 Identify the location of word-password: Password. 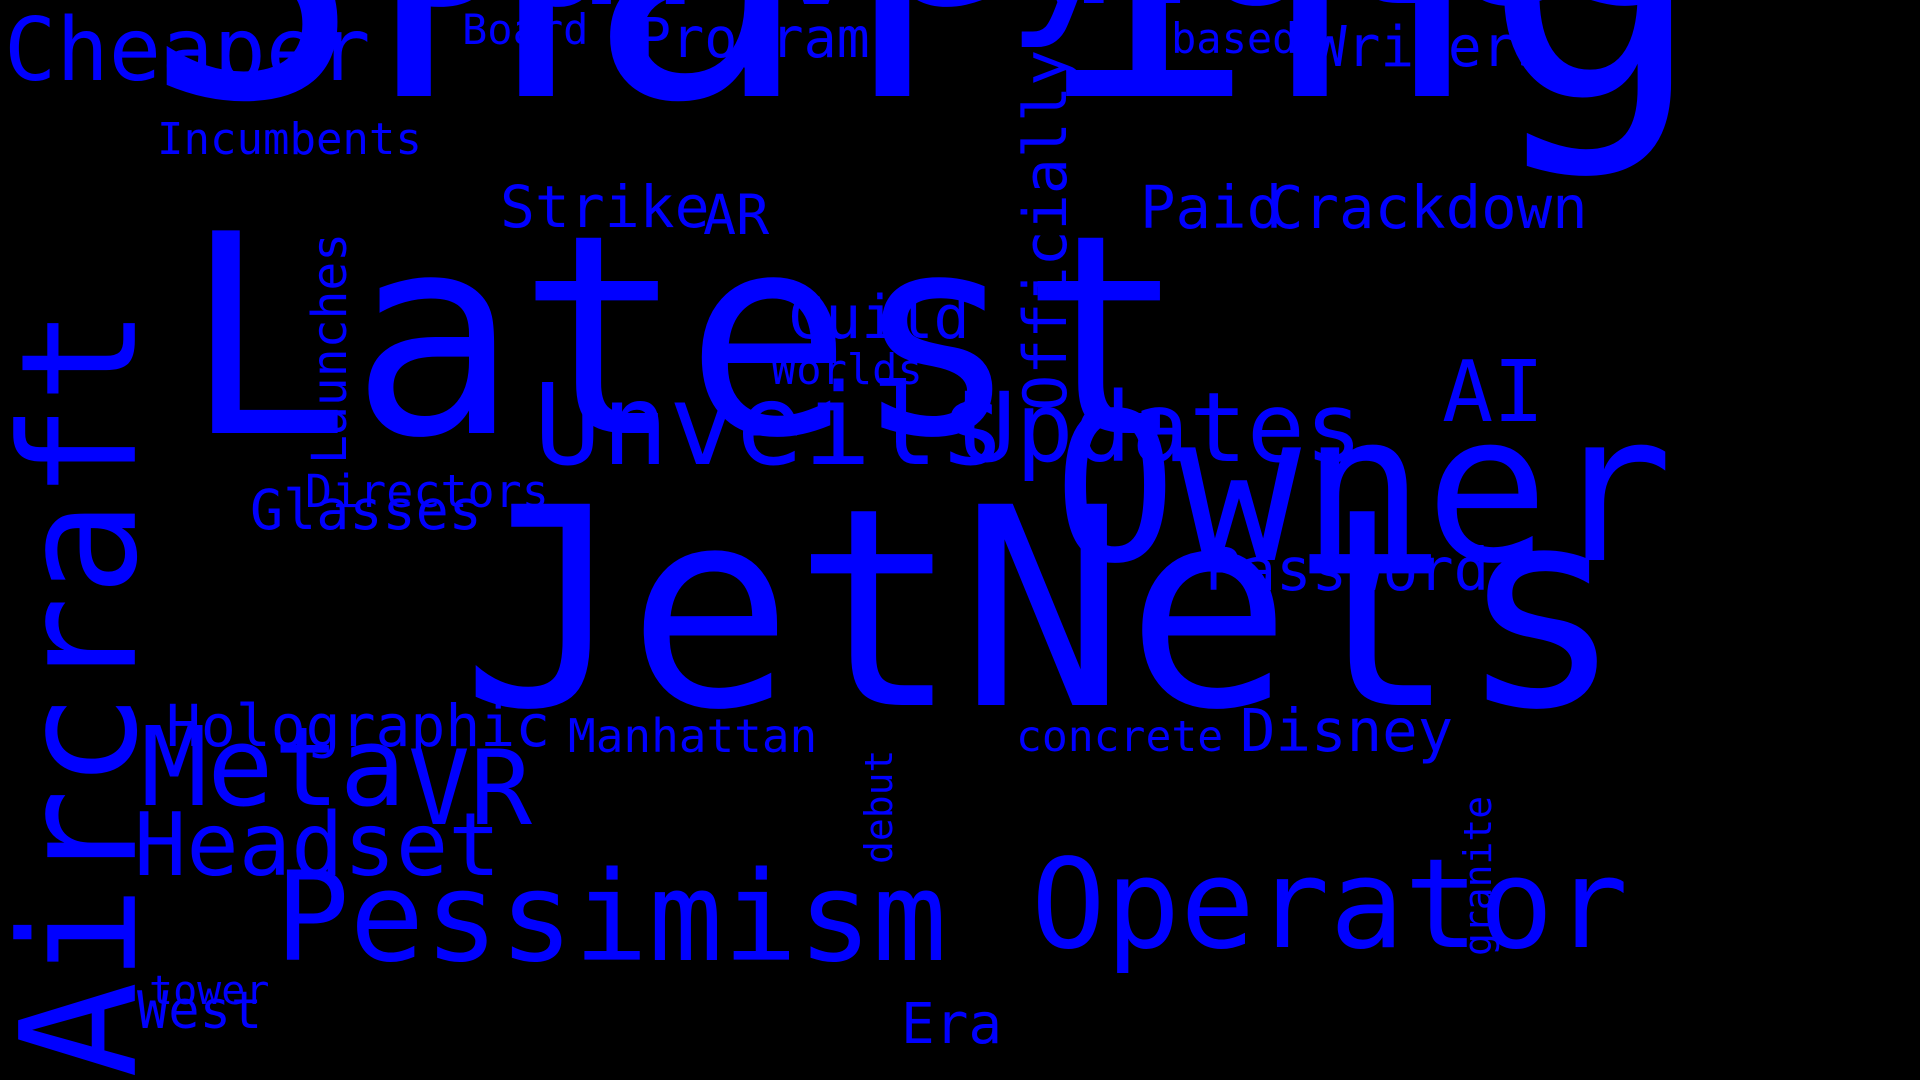
(1347, 569).